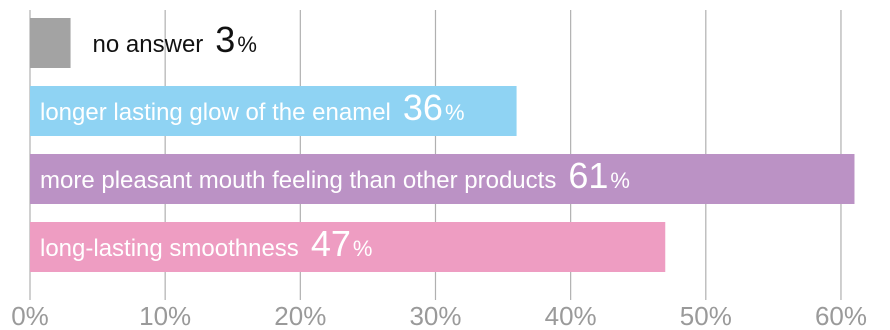 The width and height of the screenshot is (890, 330). What do you see at coordinates (148, 44) in the screenshot?
I see `bar-category-label: no answer` at bounding box center [148, 44].